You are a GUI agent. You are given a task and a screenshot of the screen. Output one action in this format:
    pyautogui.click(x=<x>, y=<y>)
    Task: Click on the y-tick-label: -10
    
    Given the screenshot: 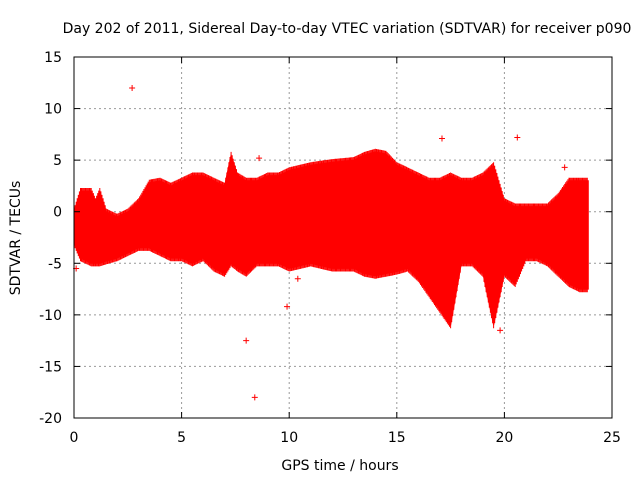 What is the action you would take?
    pyautogui.click(x=50, y=316)
    